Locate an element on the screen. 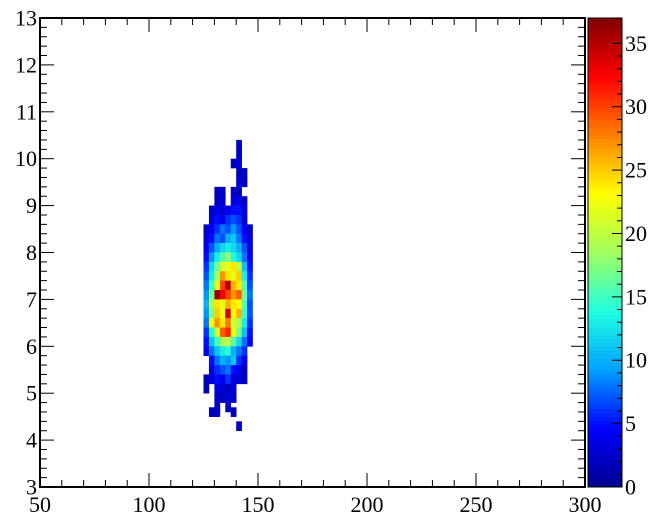 The height and width of the screenshot is (520, 655). colorbar-tick-label: 30 is located at coordinates (636, 106).